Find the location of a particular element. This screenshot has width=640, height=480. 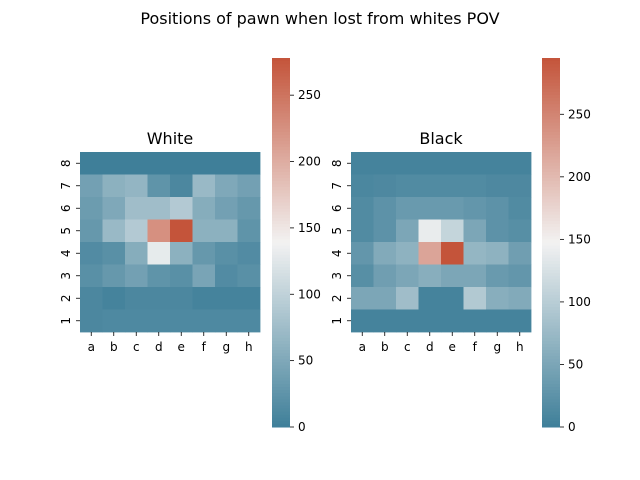

black-cell-c1 is located at coordinates (407, 321).